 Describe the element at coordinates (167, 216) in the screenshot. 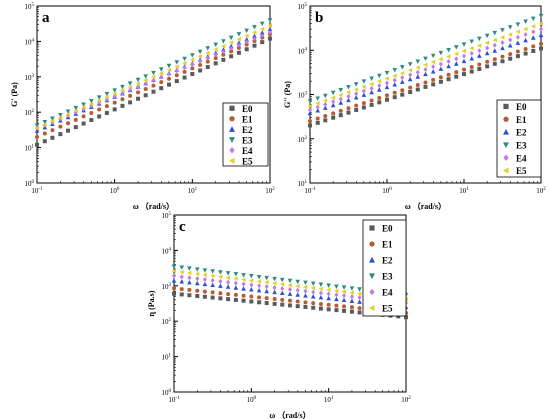

I see `y-tick-label: 10⁵` at that location.